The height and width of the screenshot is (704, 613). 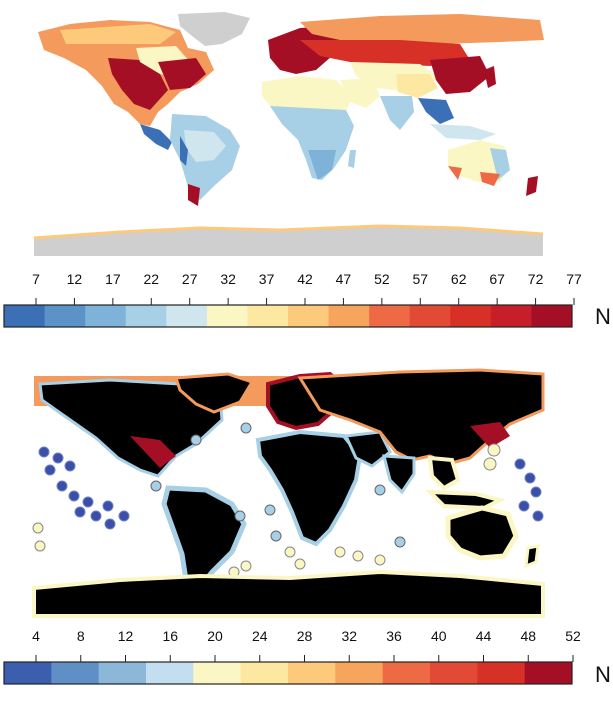 What do you see at coordinates (349, 636) in the screenshot?
I see `bottom-tick-label: 32` at bounding box center [349, 636].